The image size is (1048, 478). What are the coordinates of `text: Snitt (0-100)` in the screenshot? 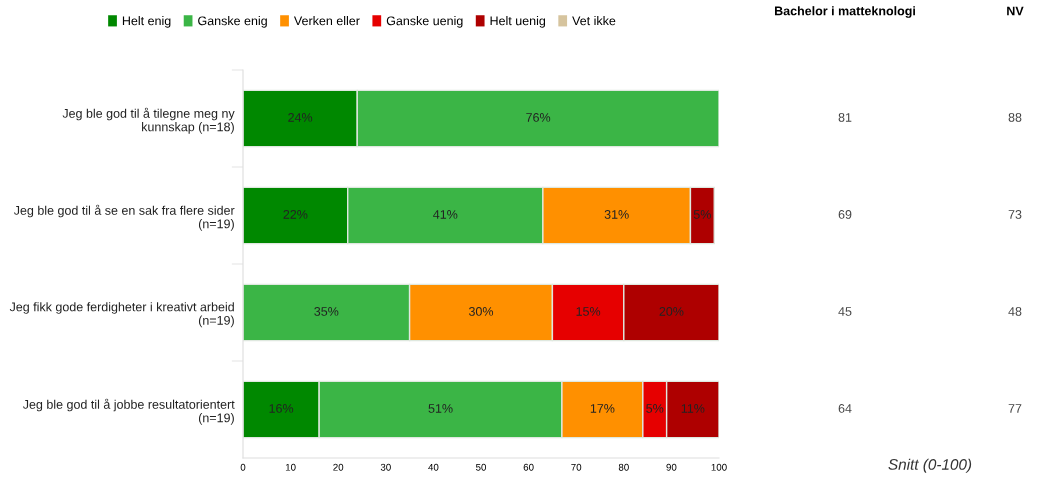 It's located at (930, 465).